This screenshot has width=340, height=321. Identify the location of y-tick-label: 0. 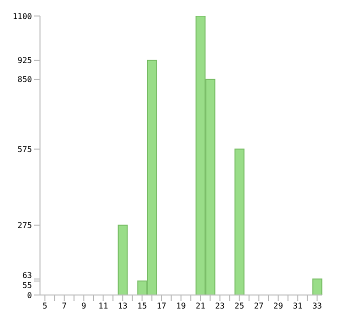
(29, 295).